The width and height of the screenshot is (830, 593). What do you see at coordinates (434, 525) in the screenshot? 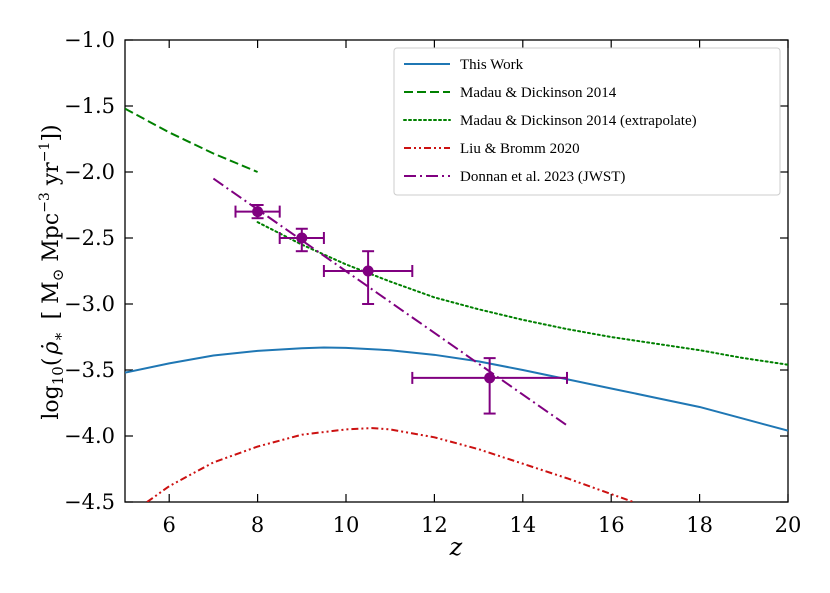
I see `x-tick-label: 12` at bounding box center [434, 525].